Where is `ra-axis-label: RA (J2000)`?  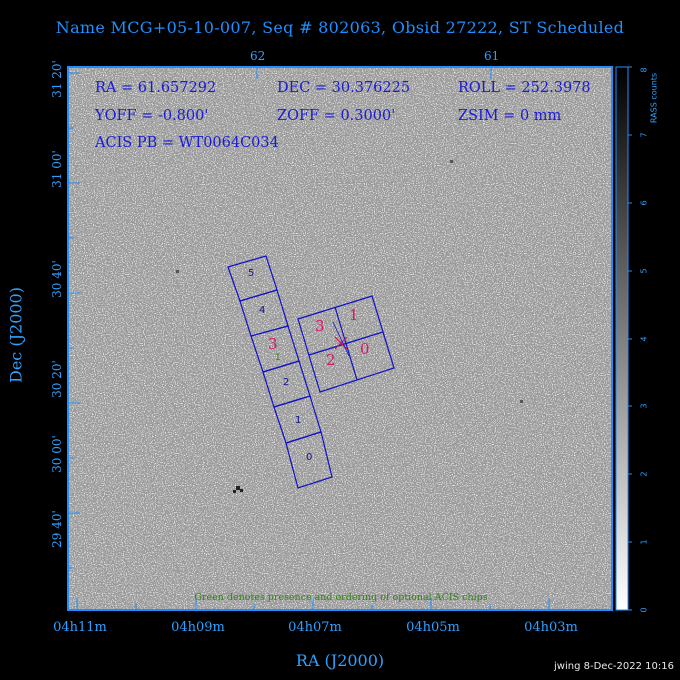 ra-axis-label: RA (J2000) is located at coordinates (340, 660).